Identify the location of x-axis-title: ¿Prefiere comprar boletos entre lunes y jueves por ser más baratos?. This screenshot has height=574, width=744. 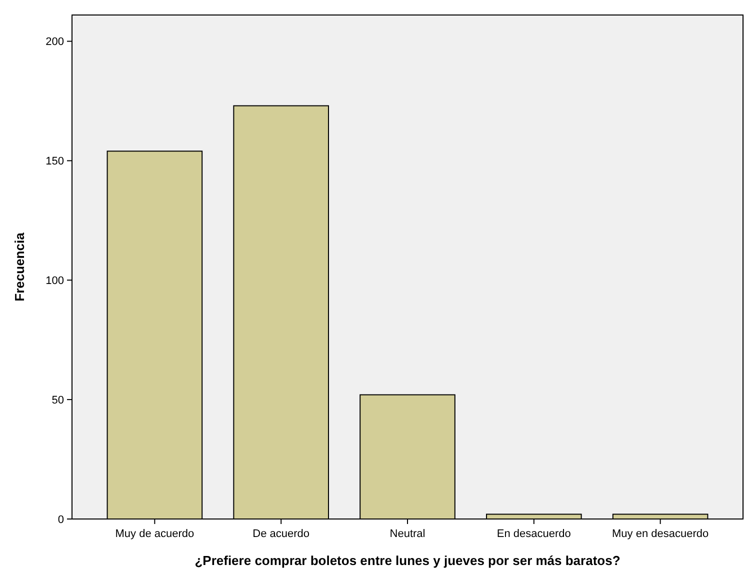
(407, 560).